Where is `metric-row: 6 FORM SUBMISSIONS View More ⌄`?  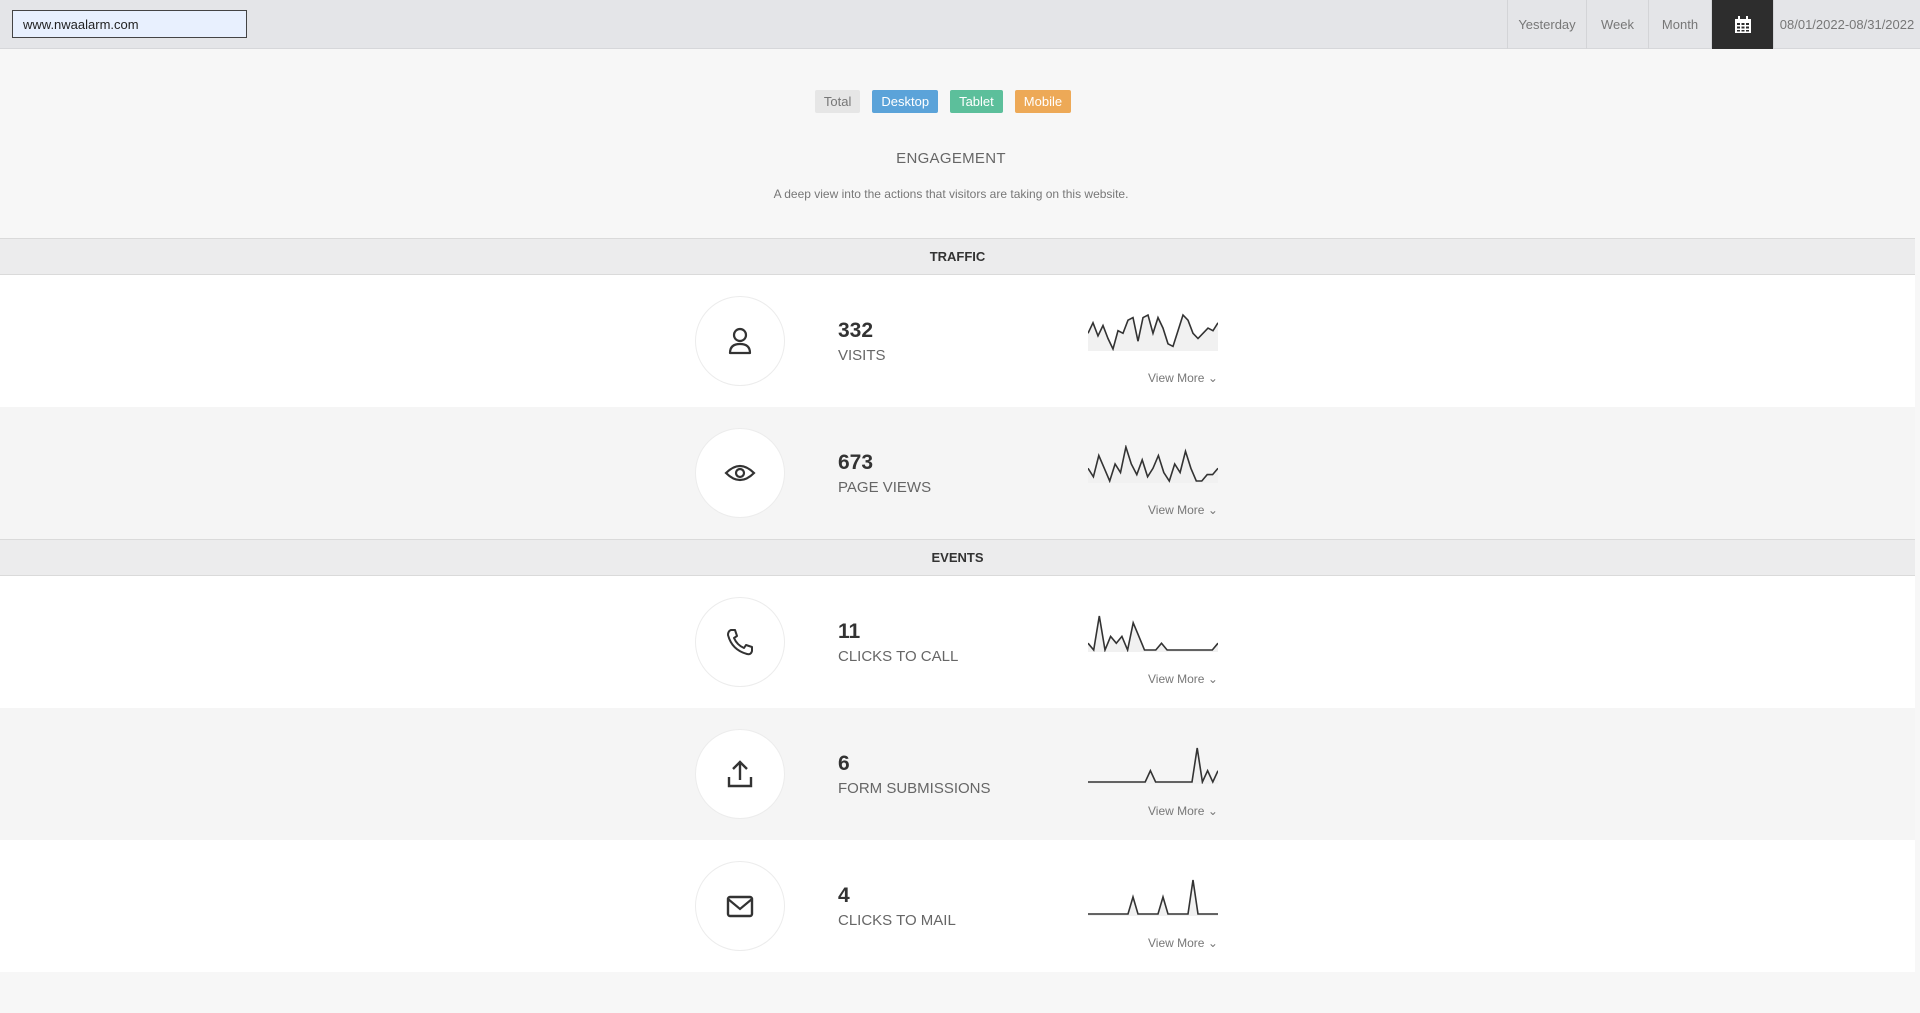 metric-row: 6 FORM SUBMISSIONS View More ⌄ is located at coordinates (957, 774).